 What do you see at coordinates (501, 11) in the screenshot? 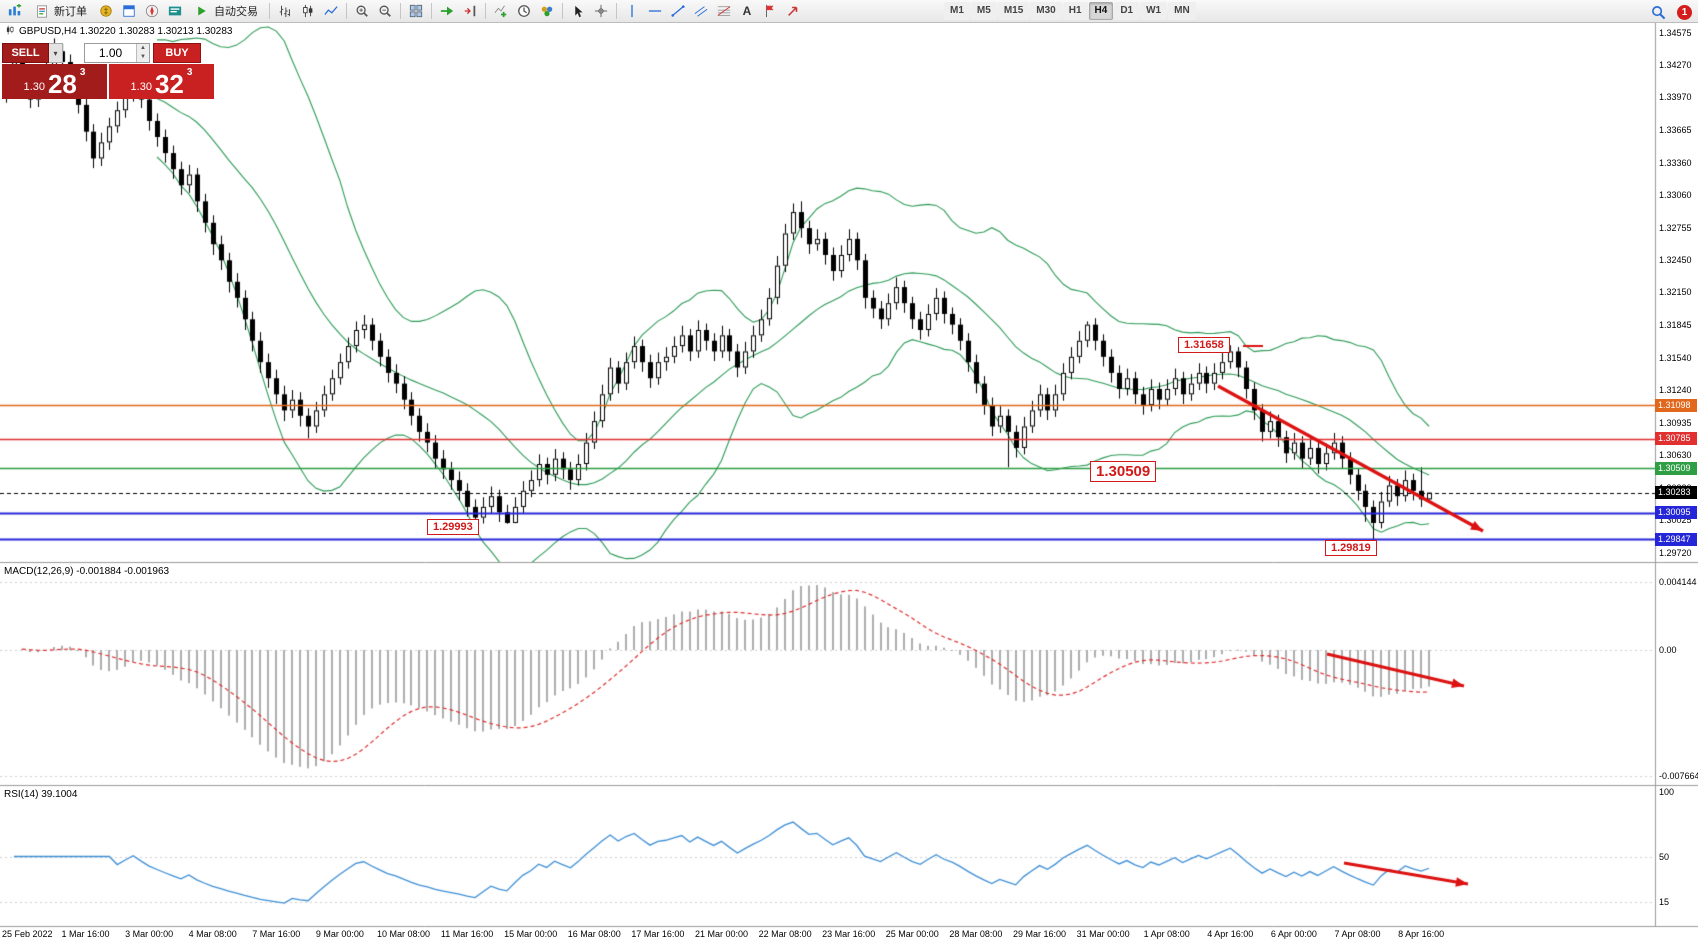
I see `indicators-icon` at bounding box center [501, 11].